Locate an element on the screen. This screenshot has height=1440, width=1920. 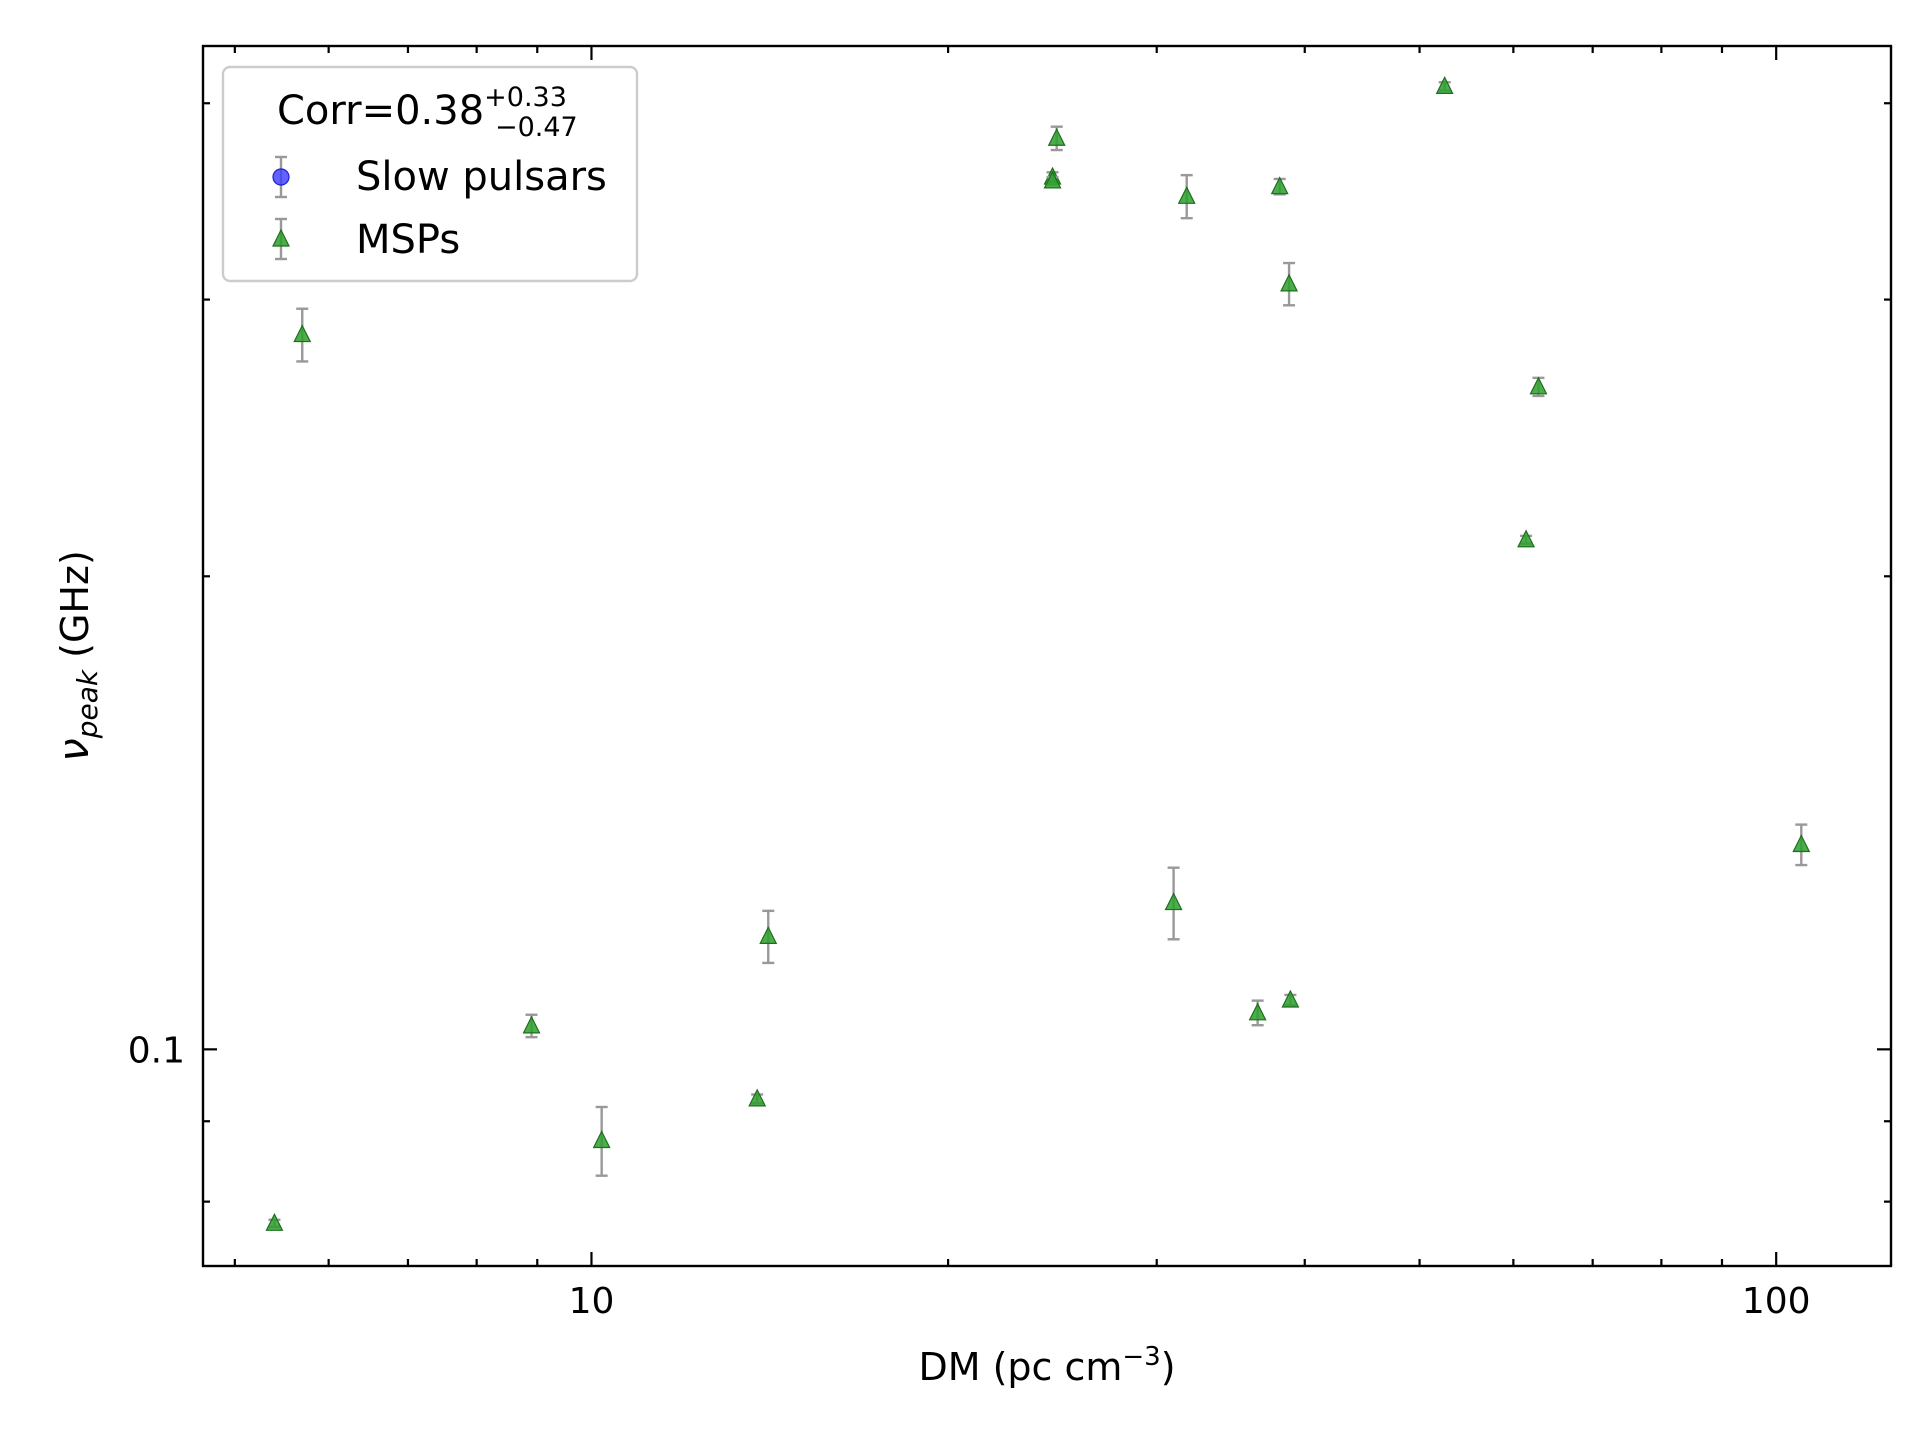
y-tick-labels: 0.1 is located at coordinates (156, 1050).